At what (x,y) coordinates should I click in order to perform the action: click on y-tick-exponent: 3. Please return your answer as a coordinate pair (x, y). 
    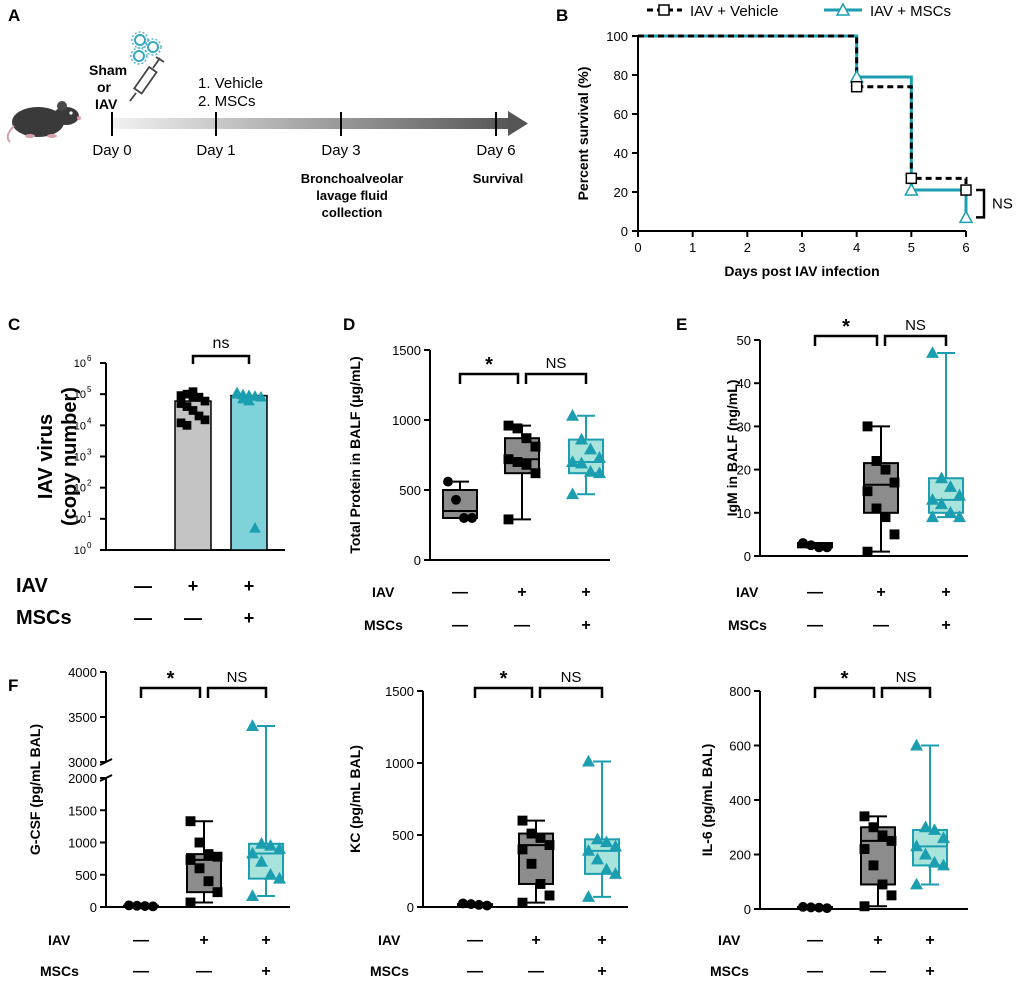
    Looking at the image, I should click on (89, 452).